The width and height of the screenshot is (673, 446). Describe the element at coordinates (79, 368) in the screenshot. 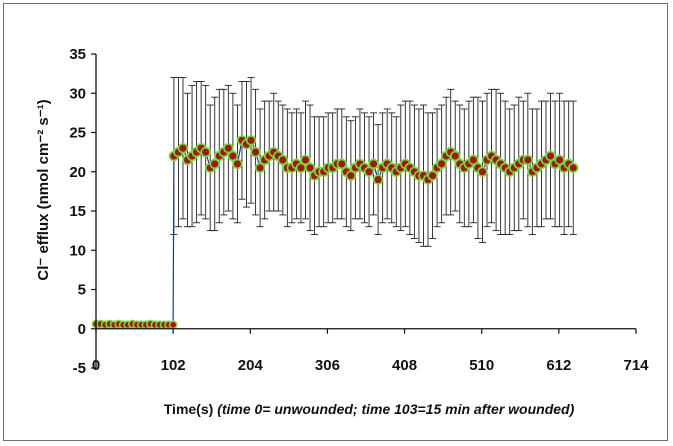

I see `y-tick-label: -5` at that location.